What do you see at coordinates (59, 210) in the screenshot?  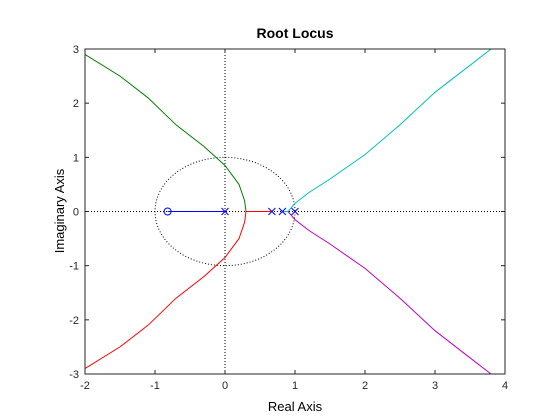 I see `y-axis-label: Imaginary Axis` at bounding box center [59, 210].